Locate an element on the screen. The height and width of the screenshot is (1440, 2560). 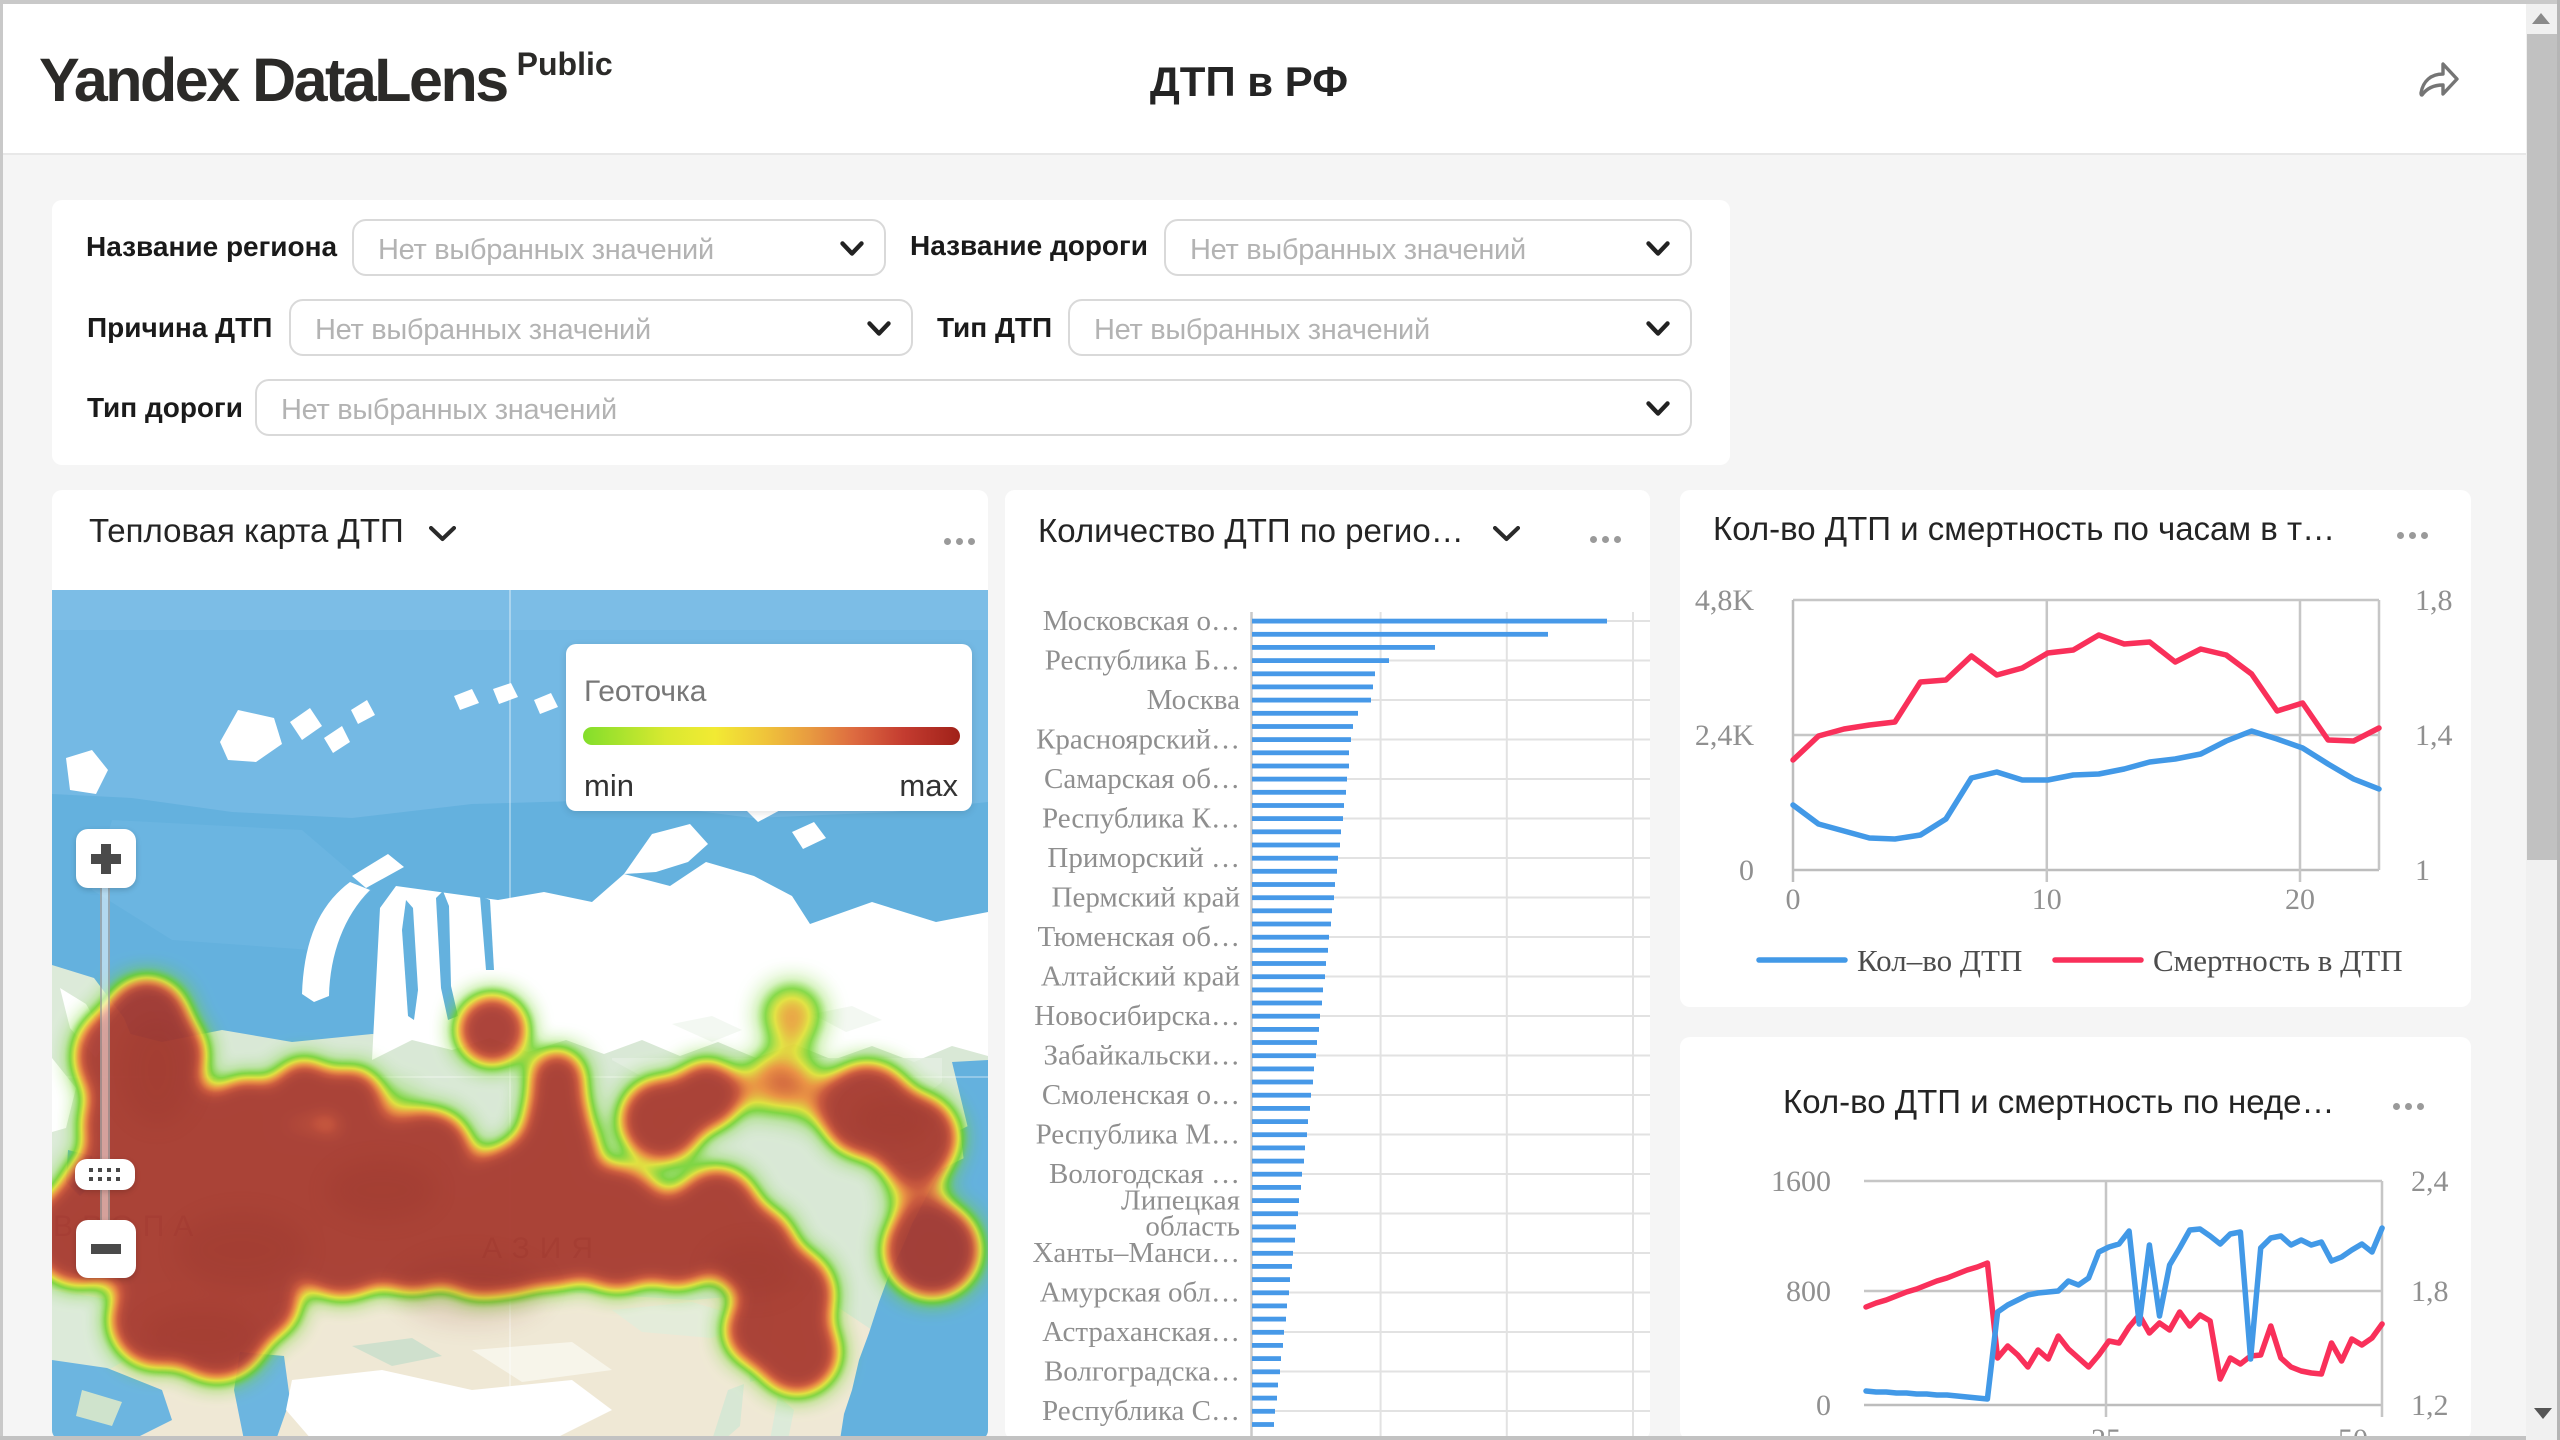
svg-text: Кол–во ДТП is located at coordinates (1939, 960).